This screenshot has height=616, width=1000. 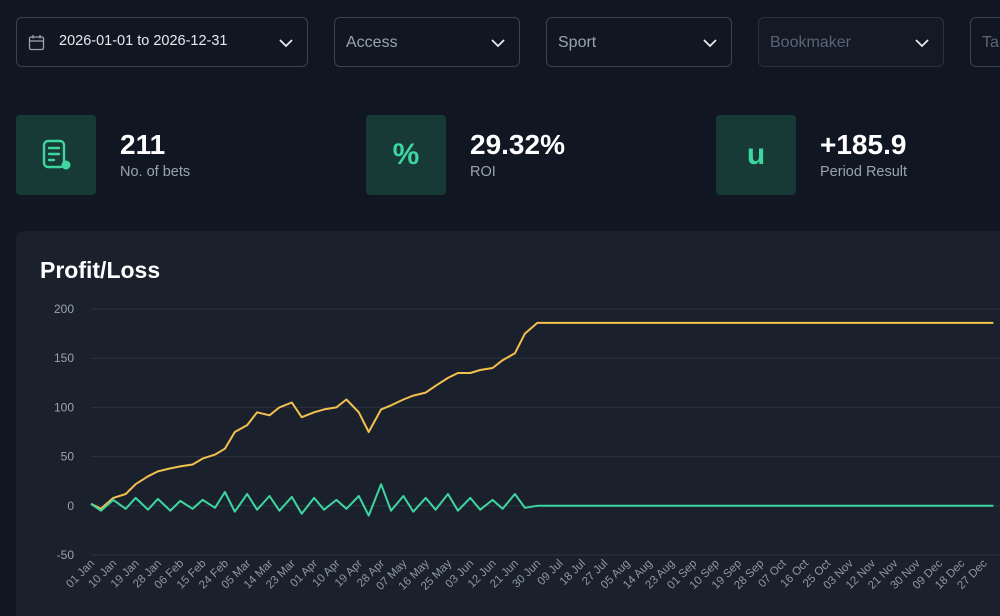 I want to click on units-glyph: u, so click(x=756, y=154).